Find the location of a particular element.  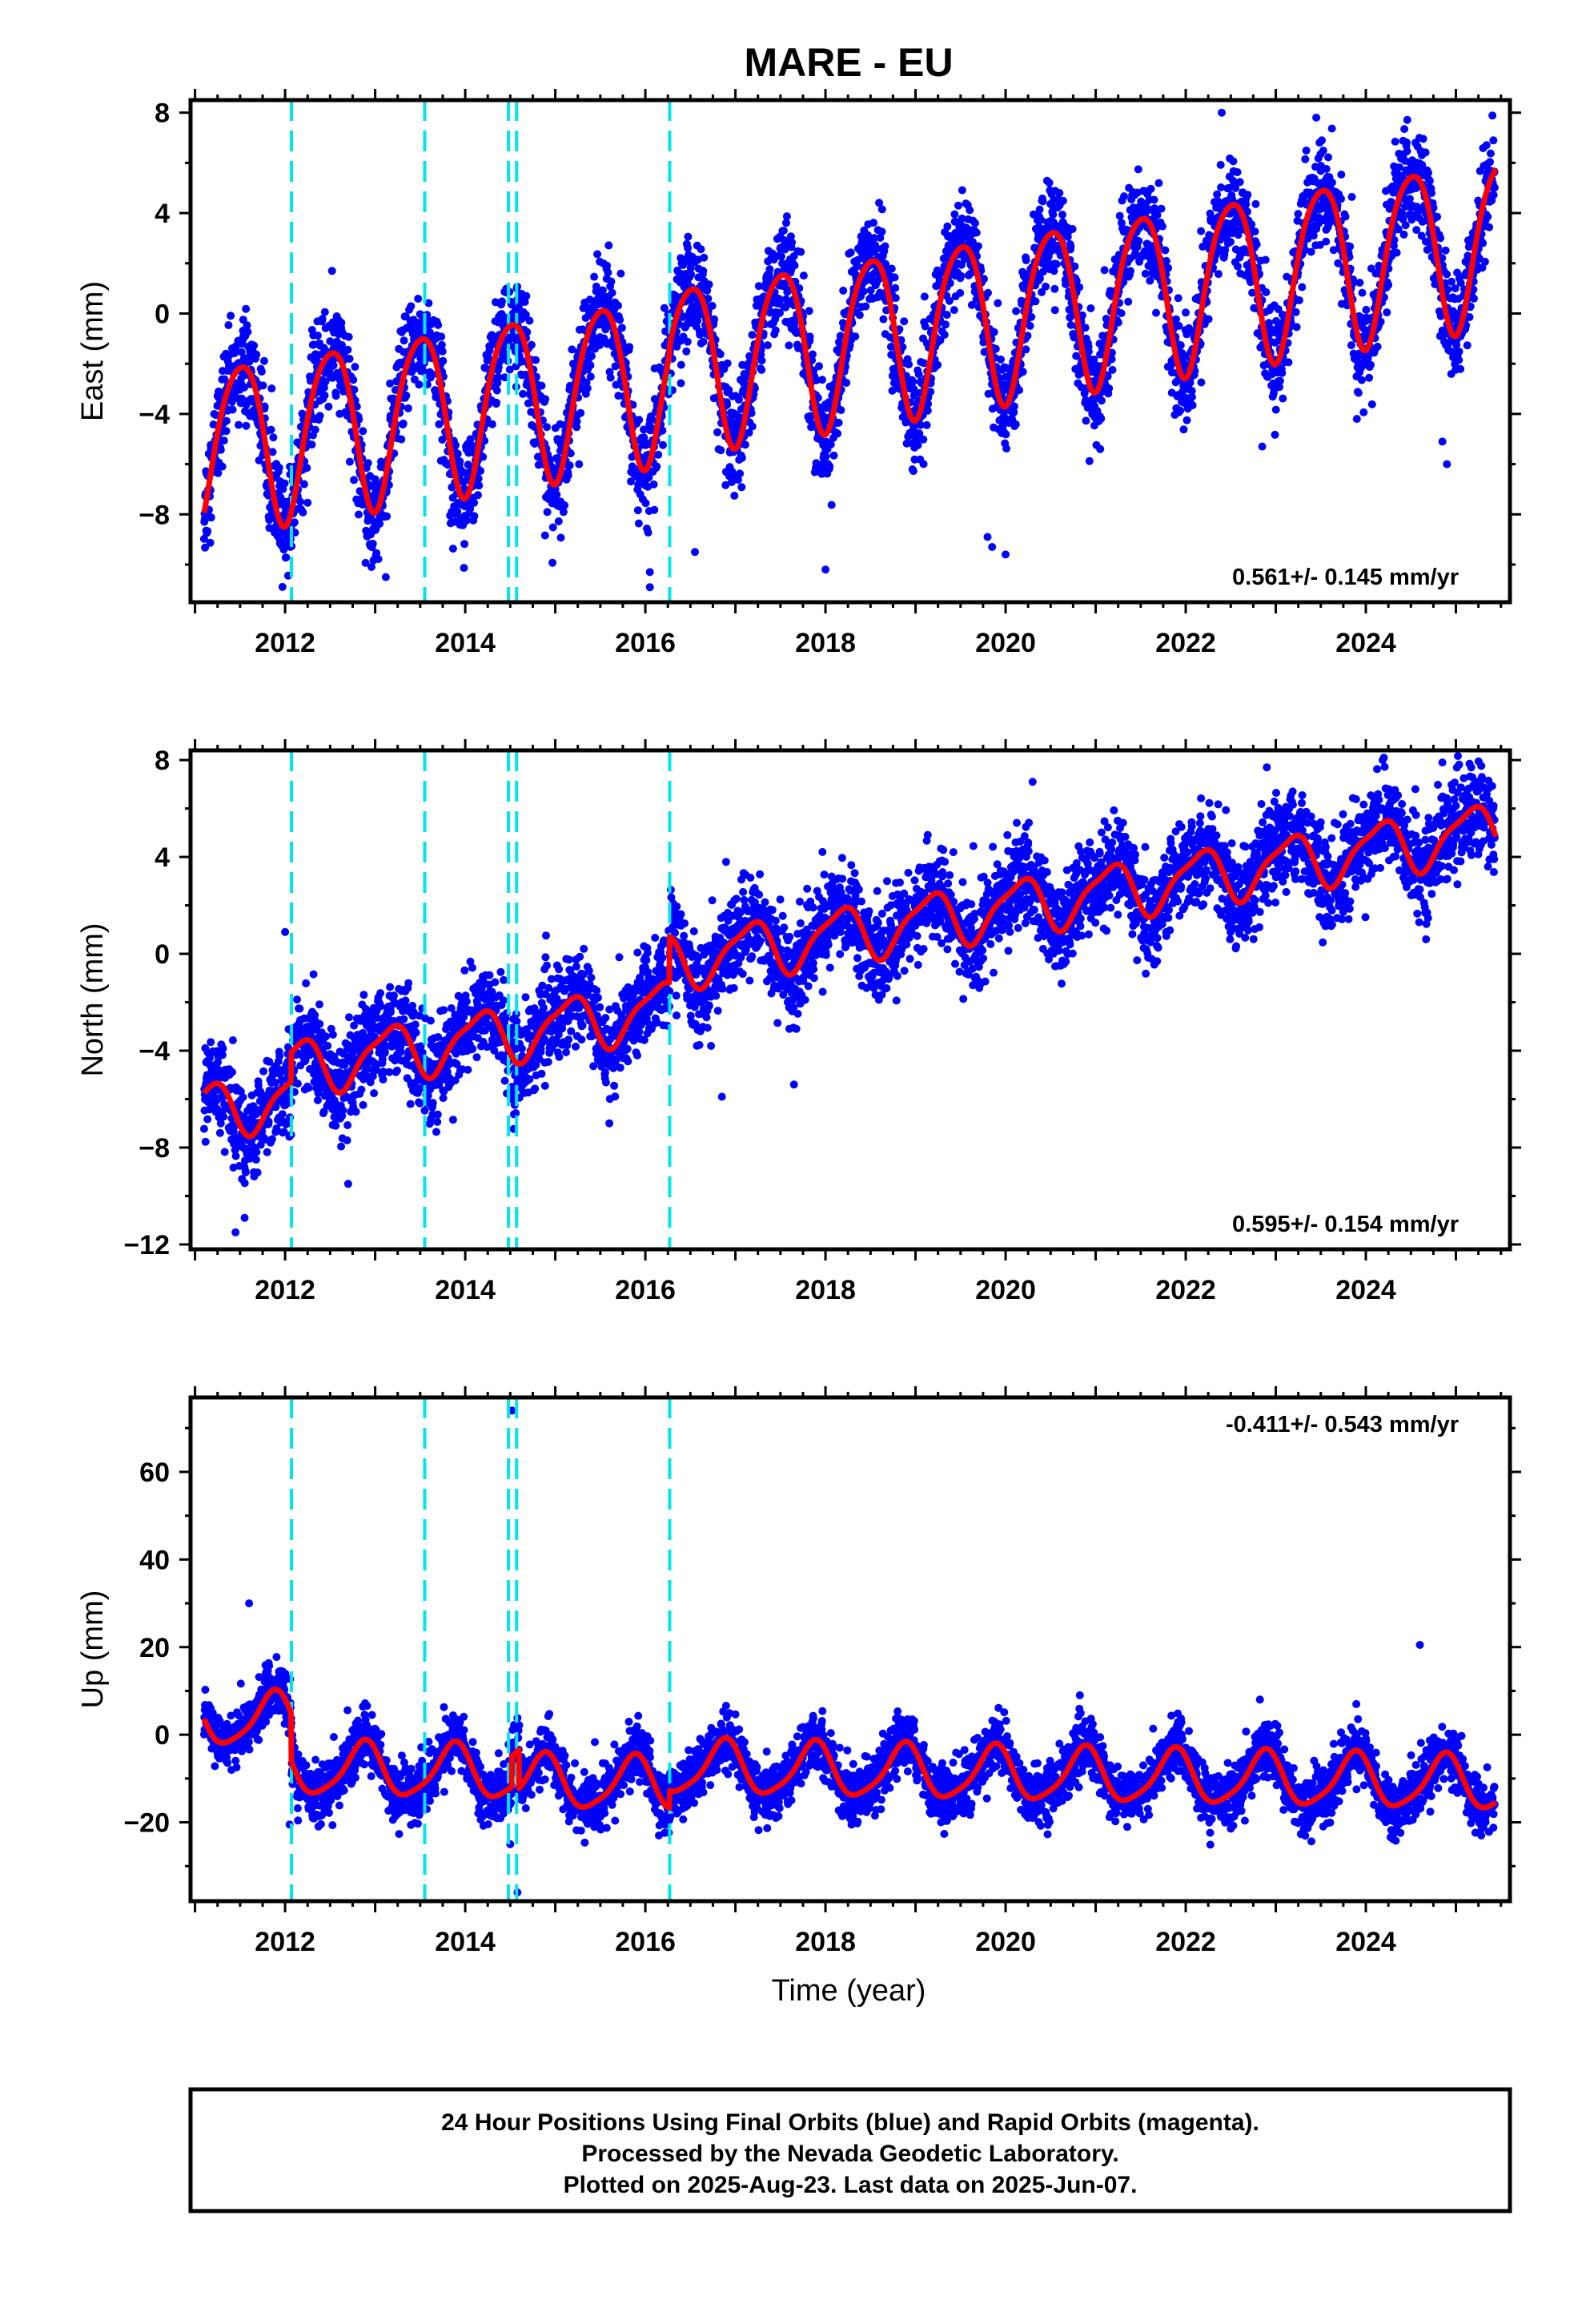

east-rate-label: 0.561+/- 0.145 mm/yr is located at coordinates (1345, 577).